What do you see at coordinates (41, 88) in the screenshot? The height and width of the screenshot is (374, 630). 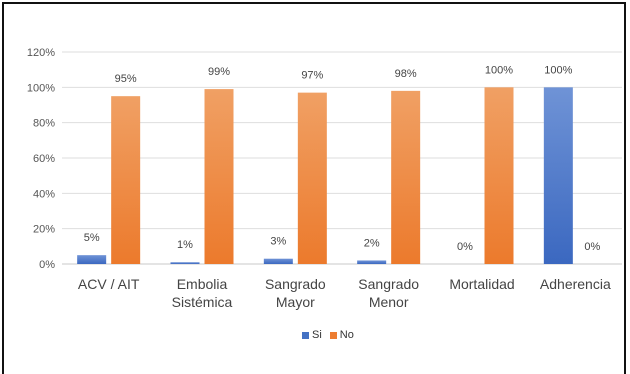 I see `y-tick-label: 100%` at bounding box center [41, 88].